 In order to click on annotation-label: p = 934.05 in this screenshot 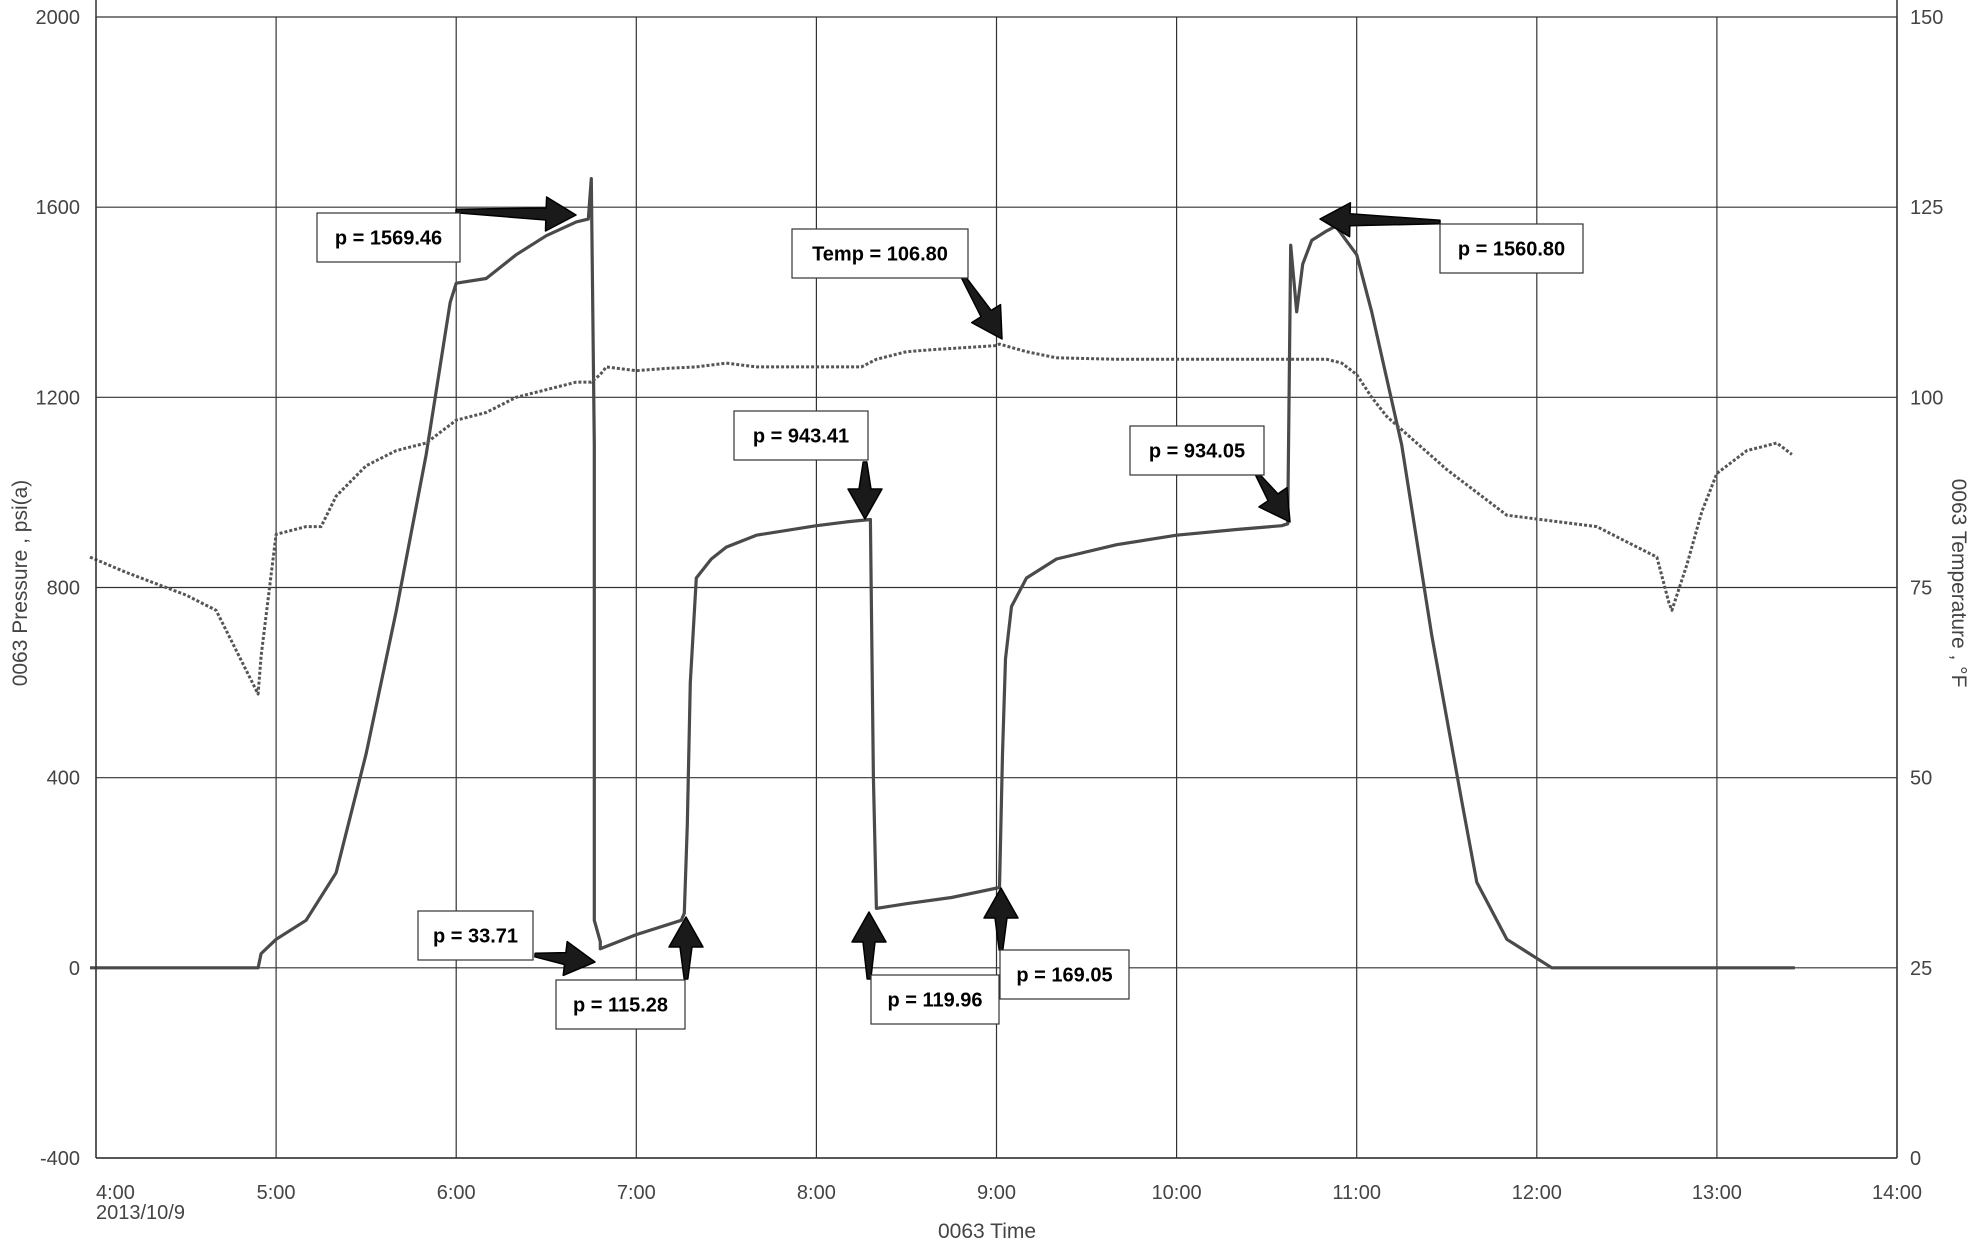, I will do `click(1197, 452)`.